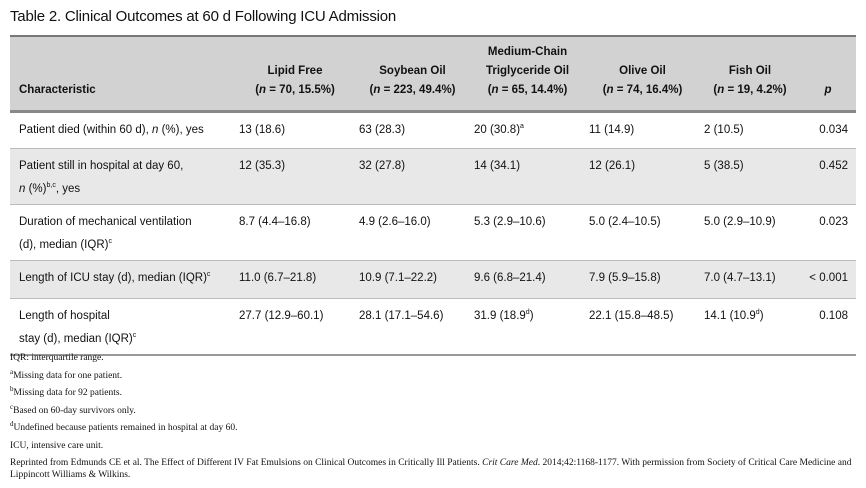 The image size is (866, 488). I want to click on column-header: Characteristic, so click(122, 74).